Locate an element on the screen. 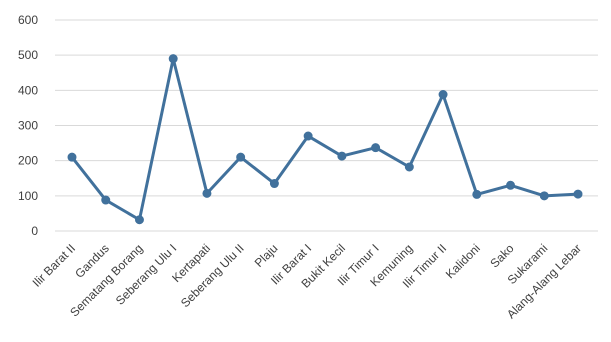 This screenshot has width=611, height=342. y-tick-label: 0 is located at coordinates (34, 231).